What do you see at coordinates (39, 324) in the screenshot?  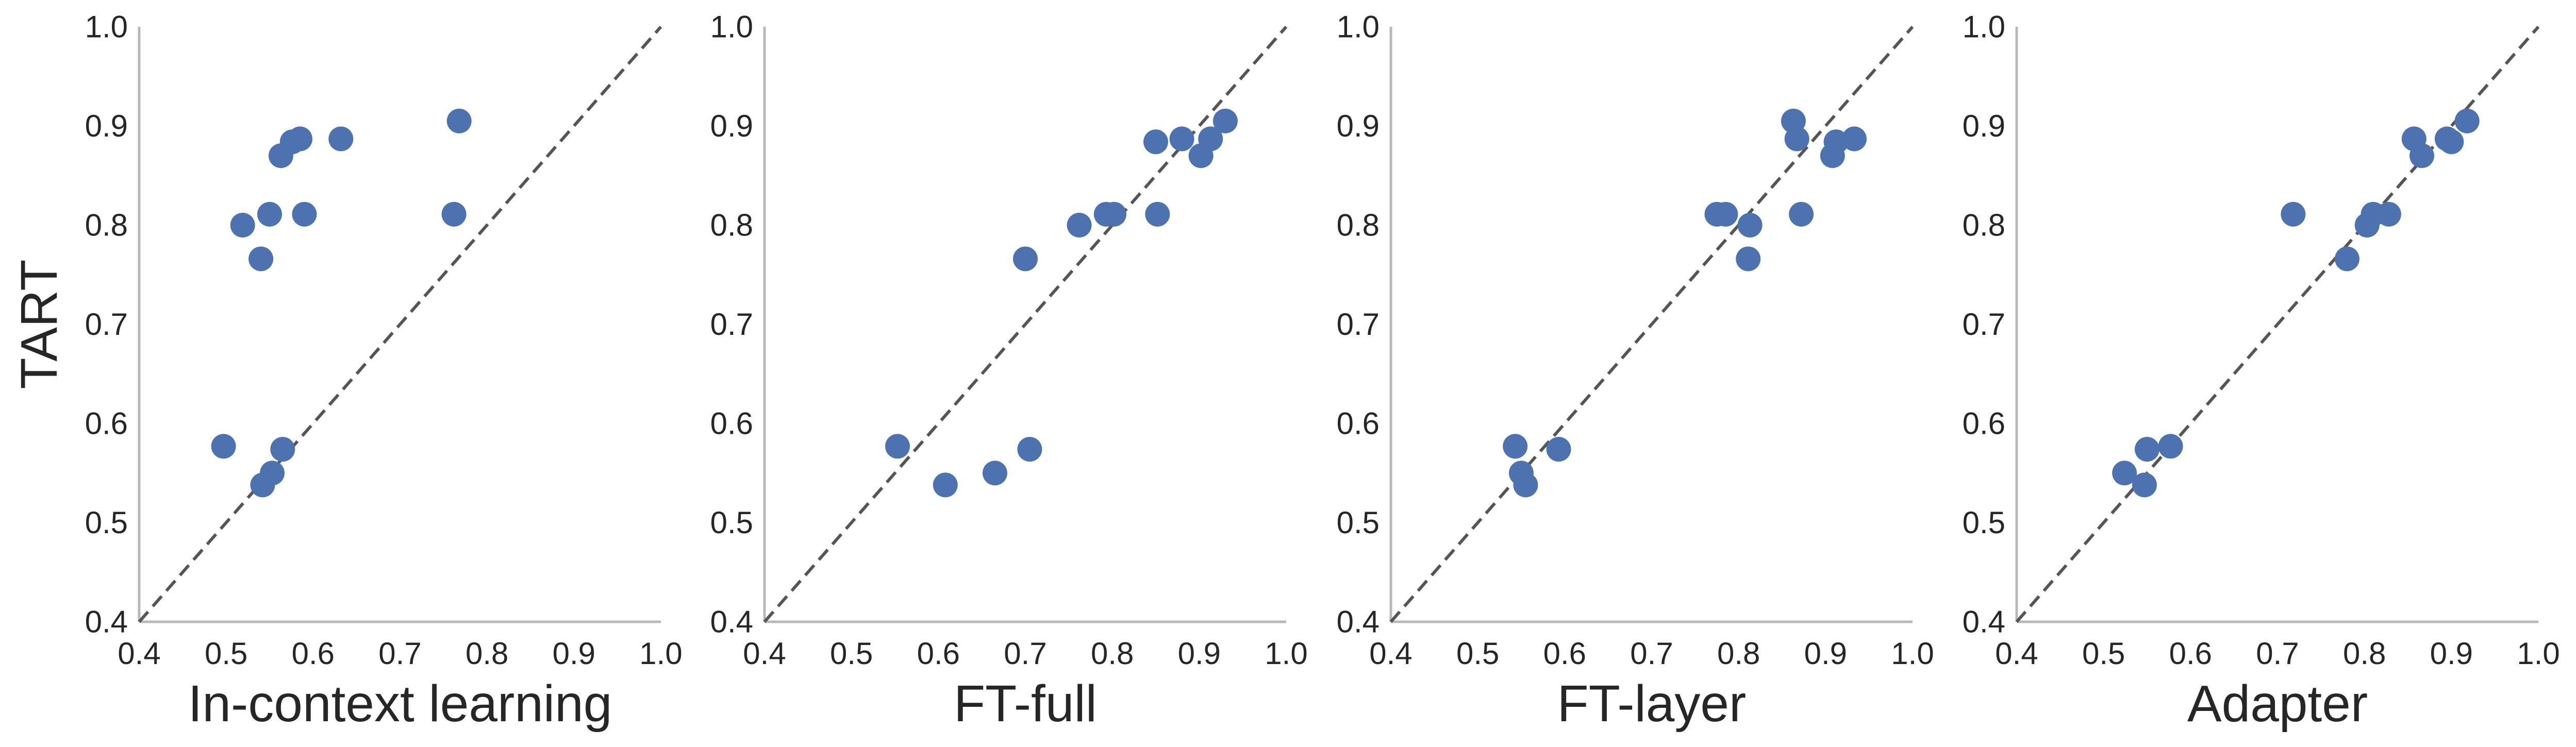 I see `y-axis-label: TART` at bounding box center [39, 324].